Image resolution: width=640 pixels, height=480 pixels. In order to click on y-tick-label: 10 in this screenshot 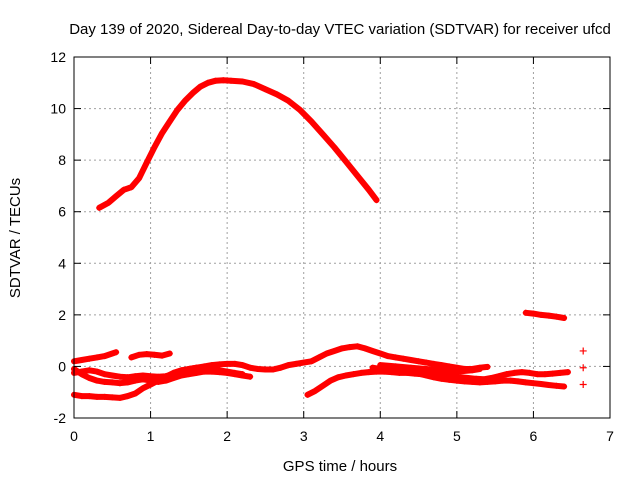, I will do `click(58, 109)`.